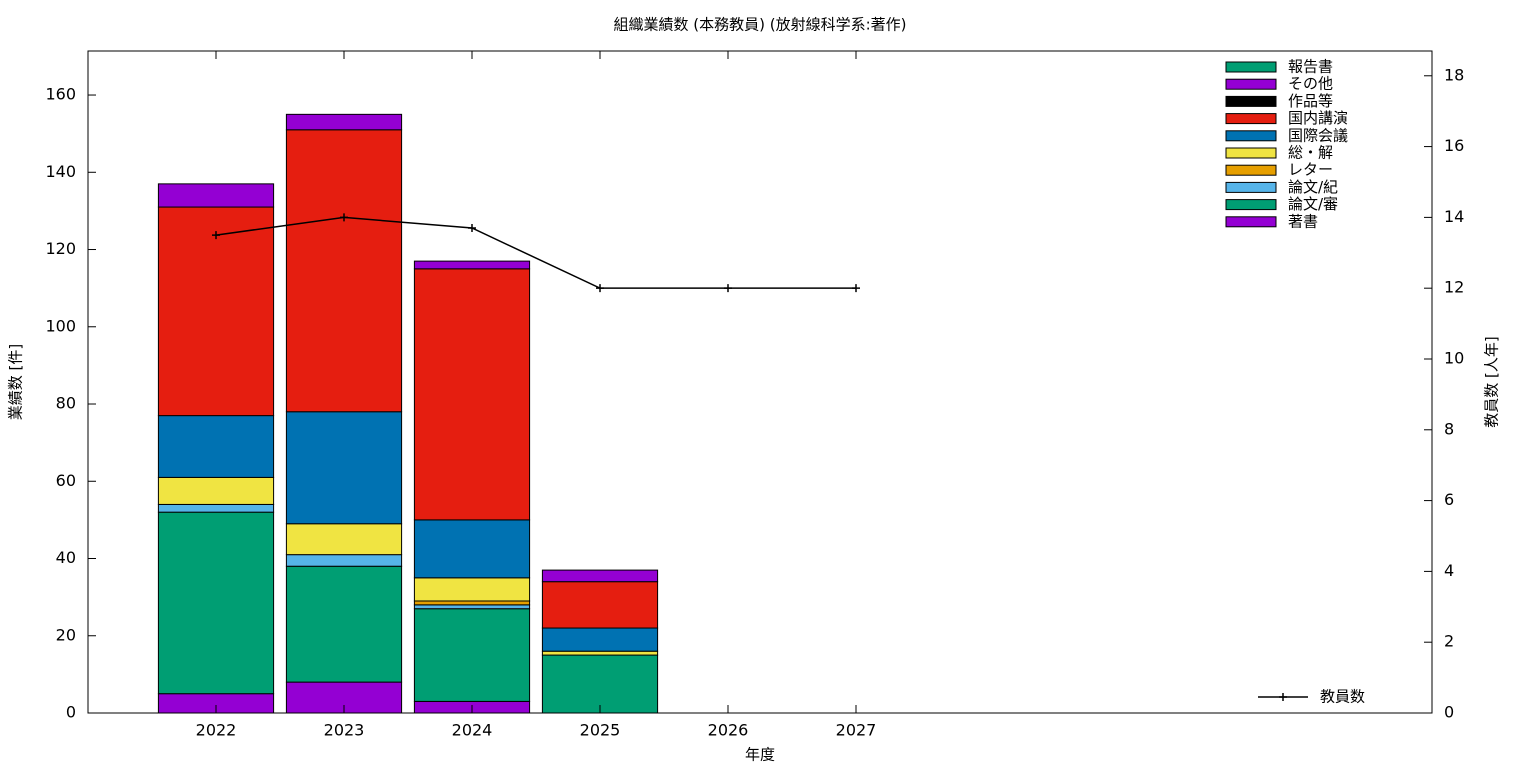 This screenshot has height=772, width=1536. What do you see at coordinates (1303, 221) in the screenshot?
I see `legend-label: 著書` at bounding box center [1303, 221].